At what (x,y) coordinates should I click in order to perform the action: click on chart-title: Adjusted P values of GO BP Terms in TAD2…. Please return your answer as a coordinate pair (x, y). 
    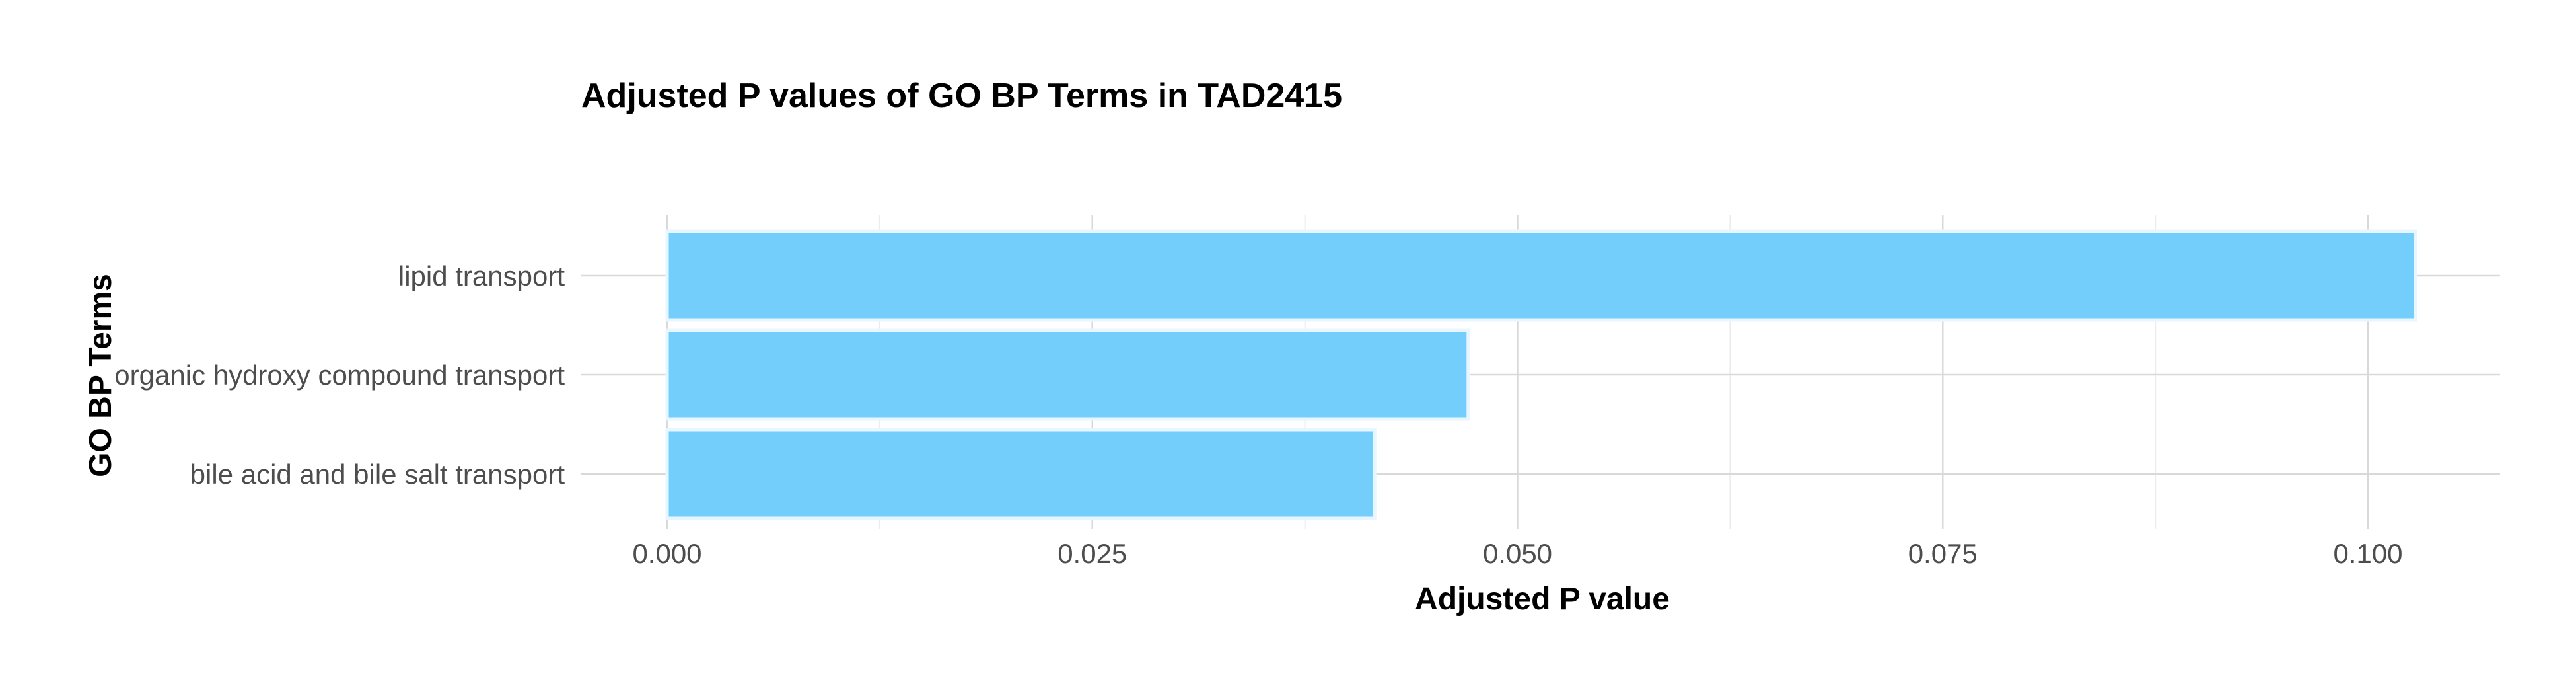
    Looking at the image, I should click on (962, 96).